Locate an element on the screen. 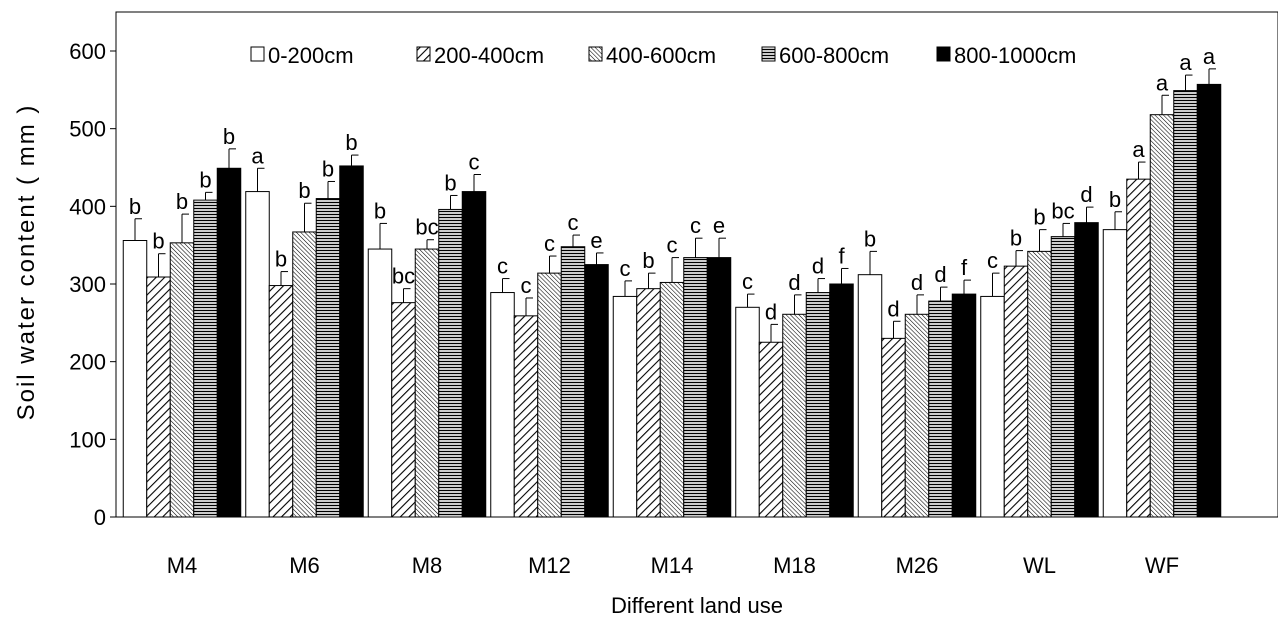 The width and height of the screenshot is (1278, 626). bar-400-600cm-WF is located at coordinates (1162, 316).